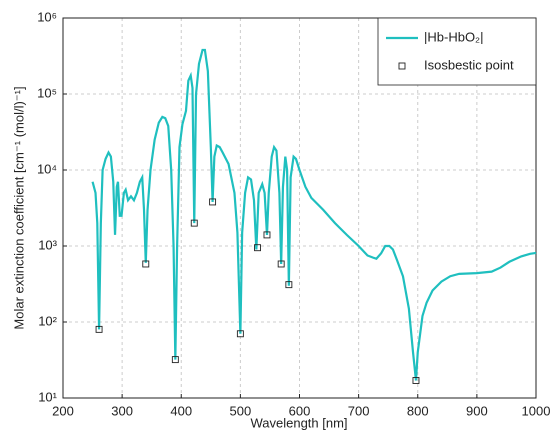  I want to click on x-tick-label: 200, so click(63, 410).